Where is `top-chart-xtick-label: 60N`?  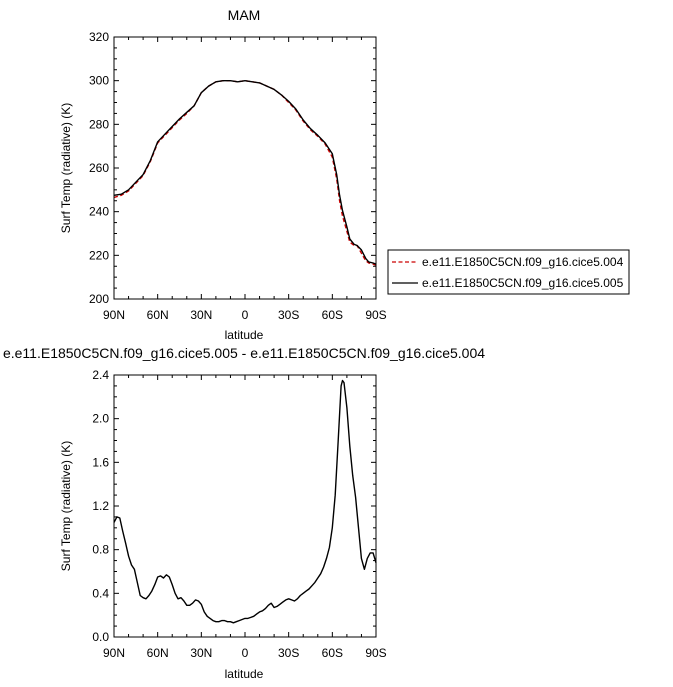
top-chart-xtick-label: 60N is located at coordinates (158, 315).